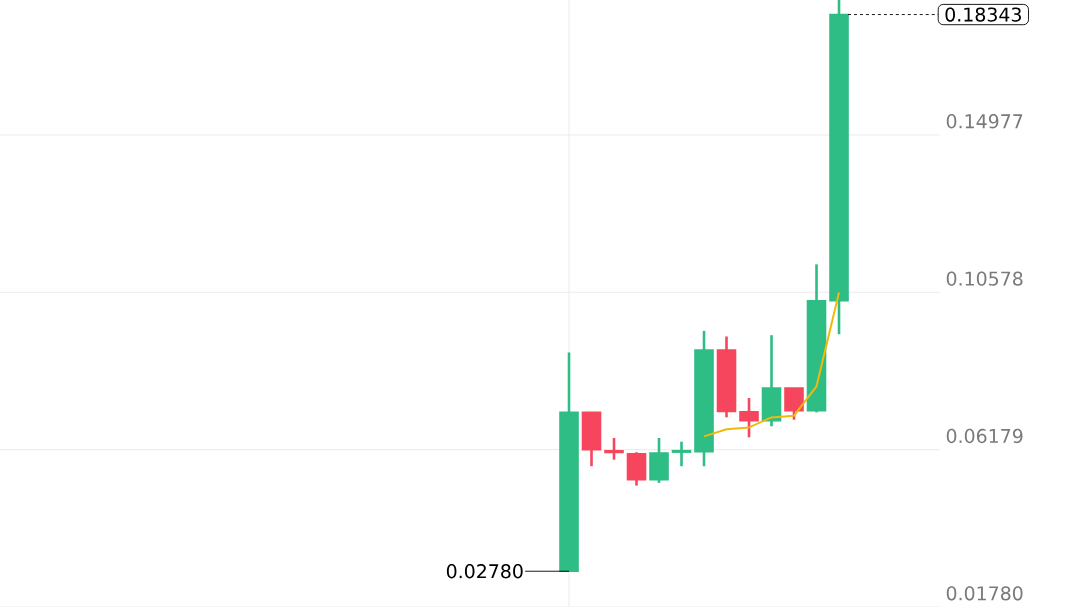 This screenshot has width=1080, height=607. I want to click on text: 0.18343, so click(983, 14).